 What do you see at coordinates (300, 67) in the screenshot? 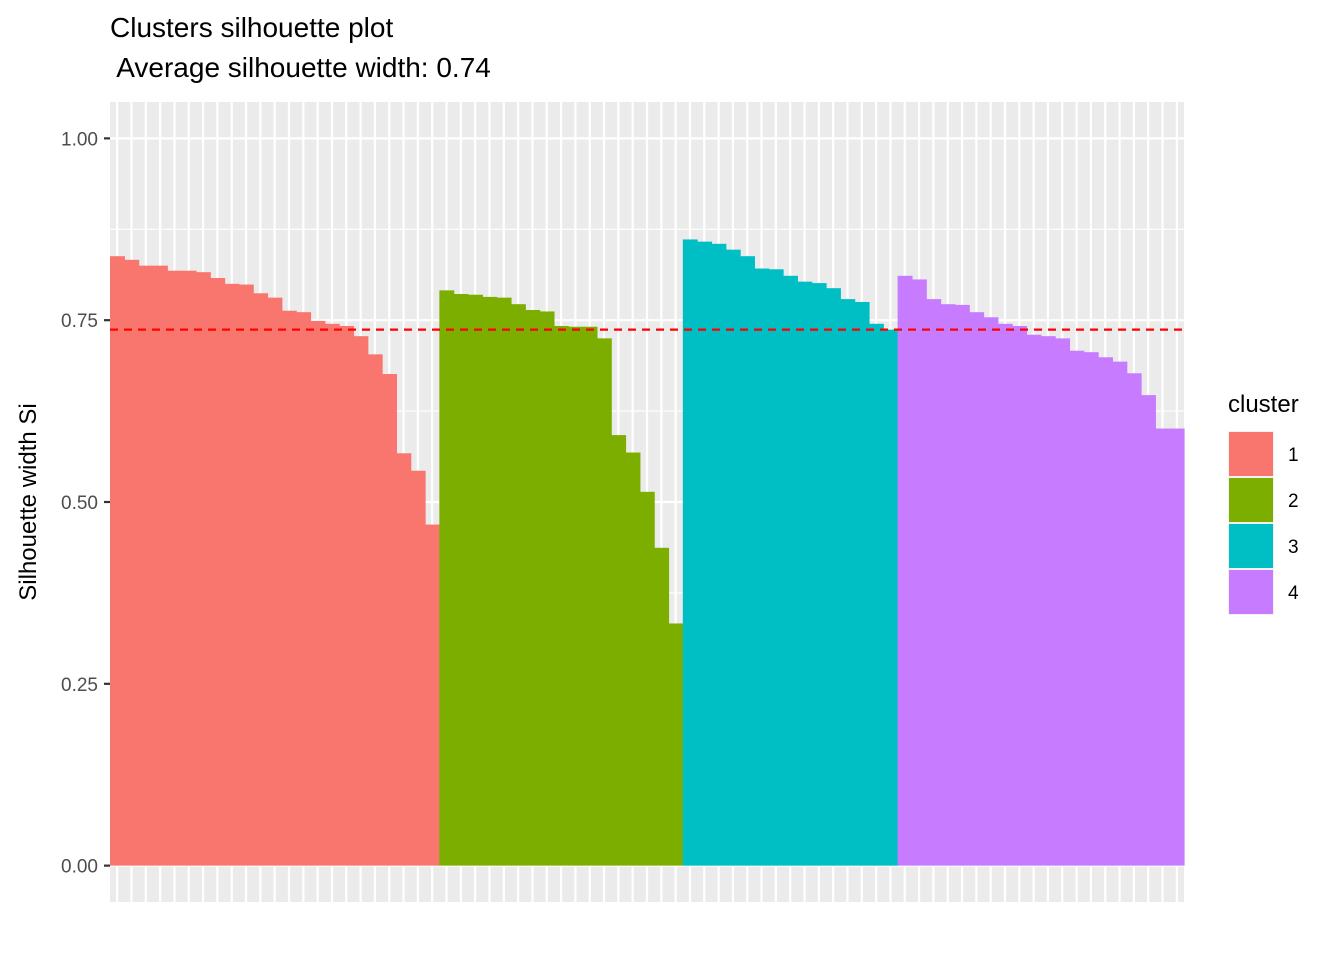
I see `chart-subtitle: Average silhouette width: 0.74` at bounding box center [300, 67].